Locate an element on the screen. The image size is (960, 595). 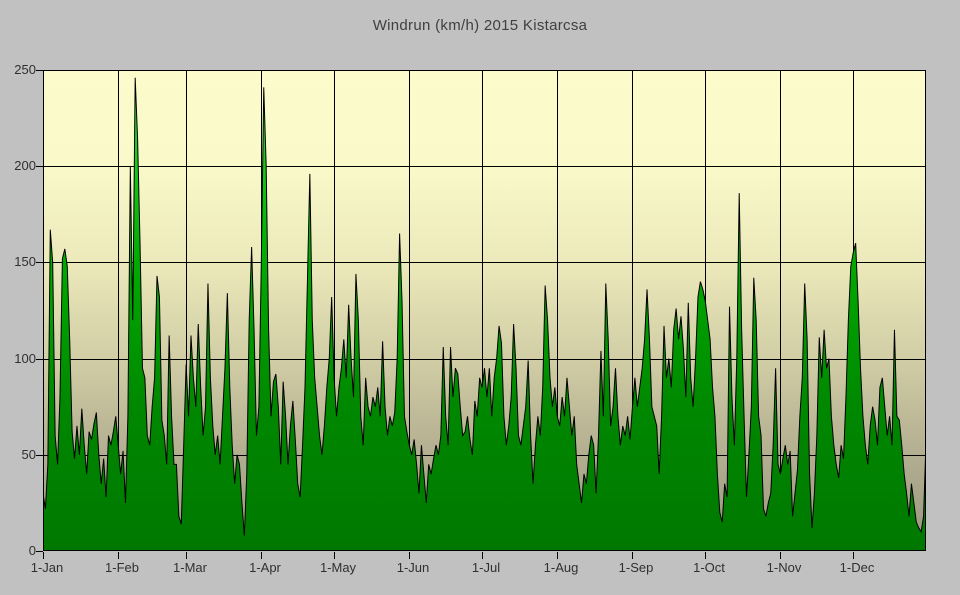
y-axis-label: 200 is located at coordinates (25, 165).